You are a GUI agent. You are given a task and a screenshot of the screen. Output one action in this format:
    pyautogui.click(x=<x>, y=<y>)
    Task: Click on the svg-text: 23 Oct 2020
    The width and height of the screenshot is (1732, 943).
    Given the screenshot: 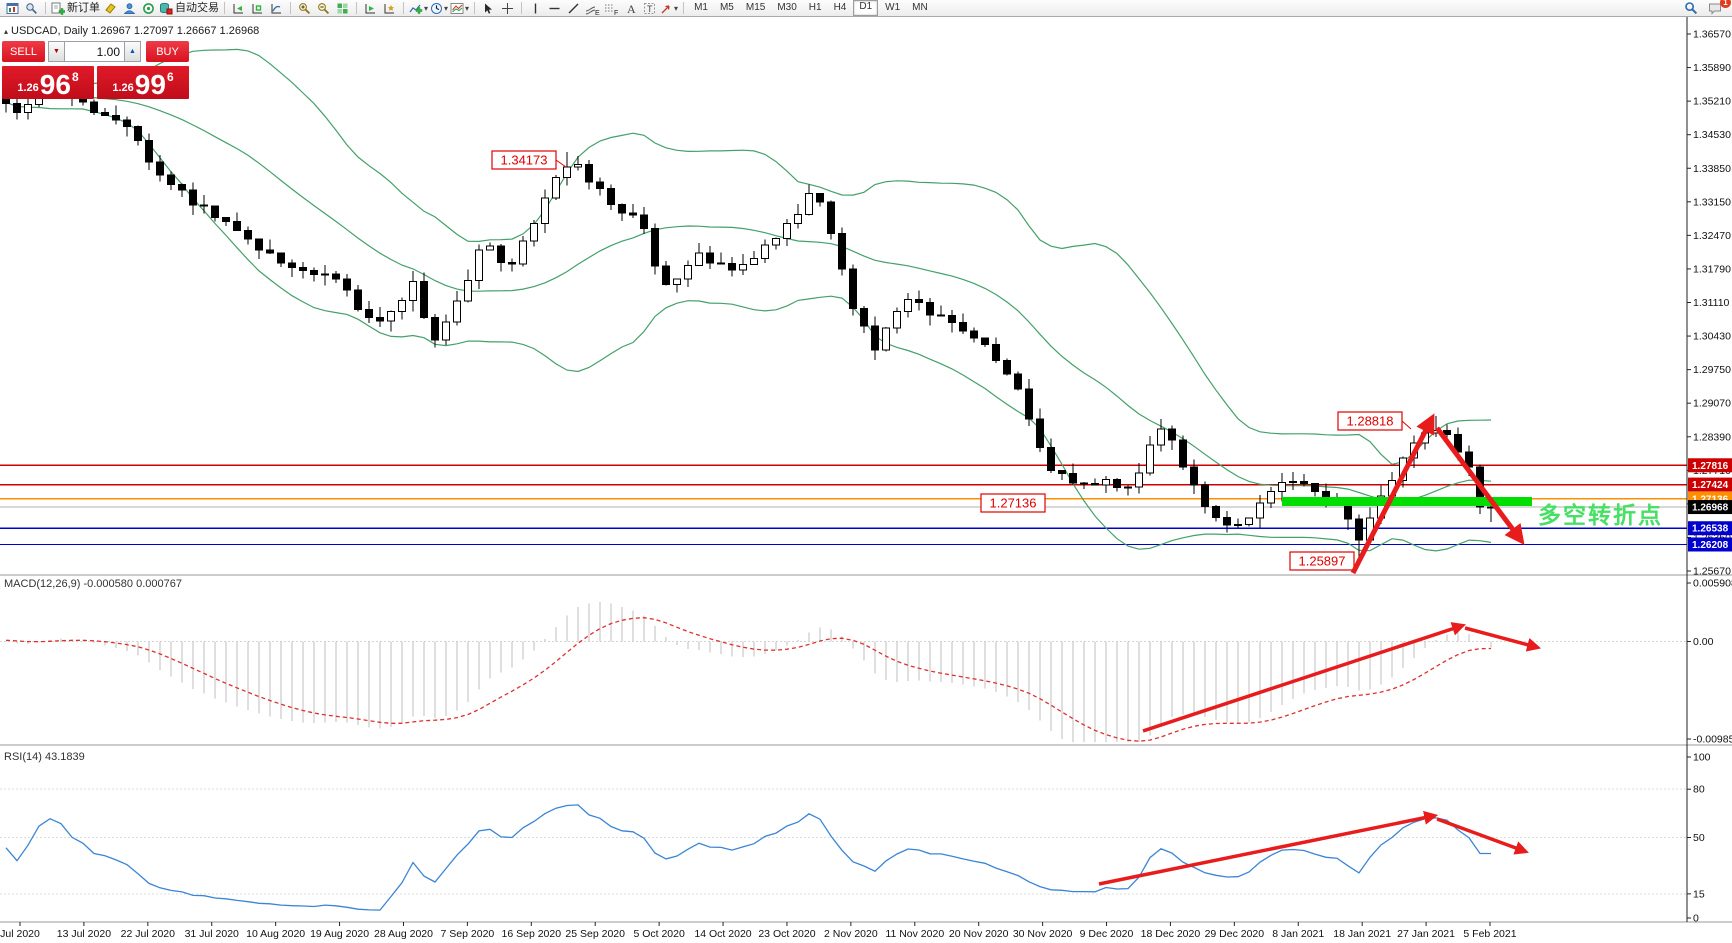 What is the action you would take?
    pyautogui.click(x=786, y=934)
    